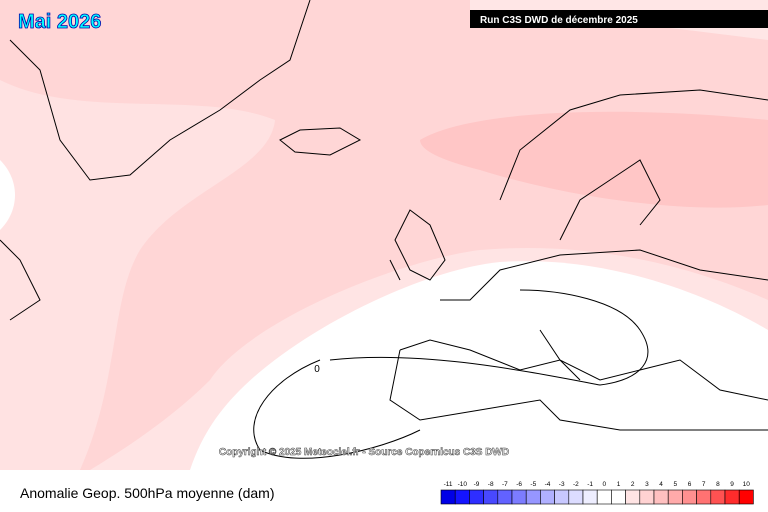  What do you see at coordinates (463, 484) in the screenshot?
I see `colorbar-label: -10` at bounding box center [463, 484].